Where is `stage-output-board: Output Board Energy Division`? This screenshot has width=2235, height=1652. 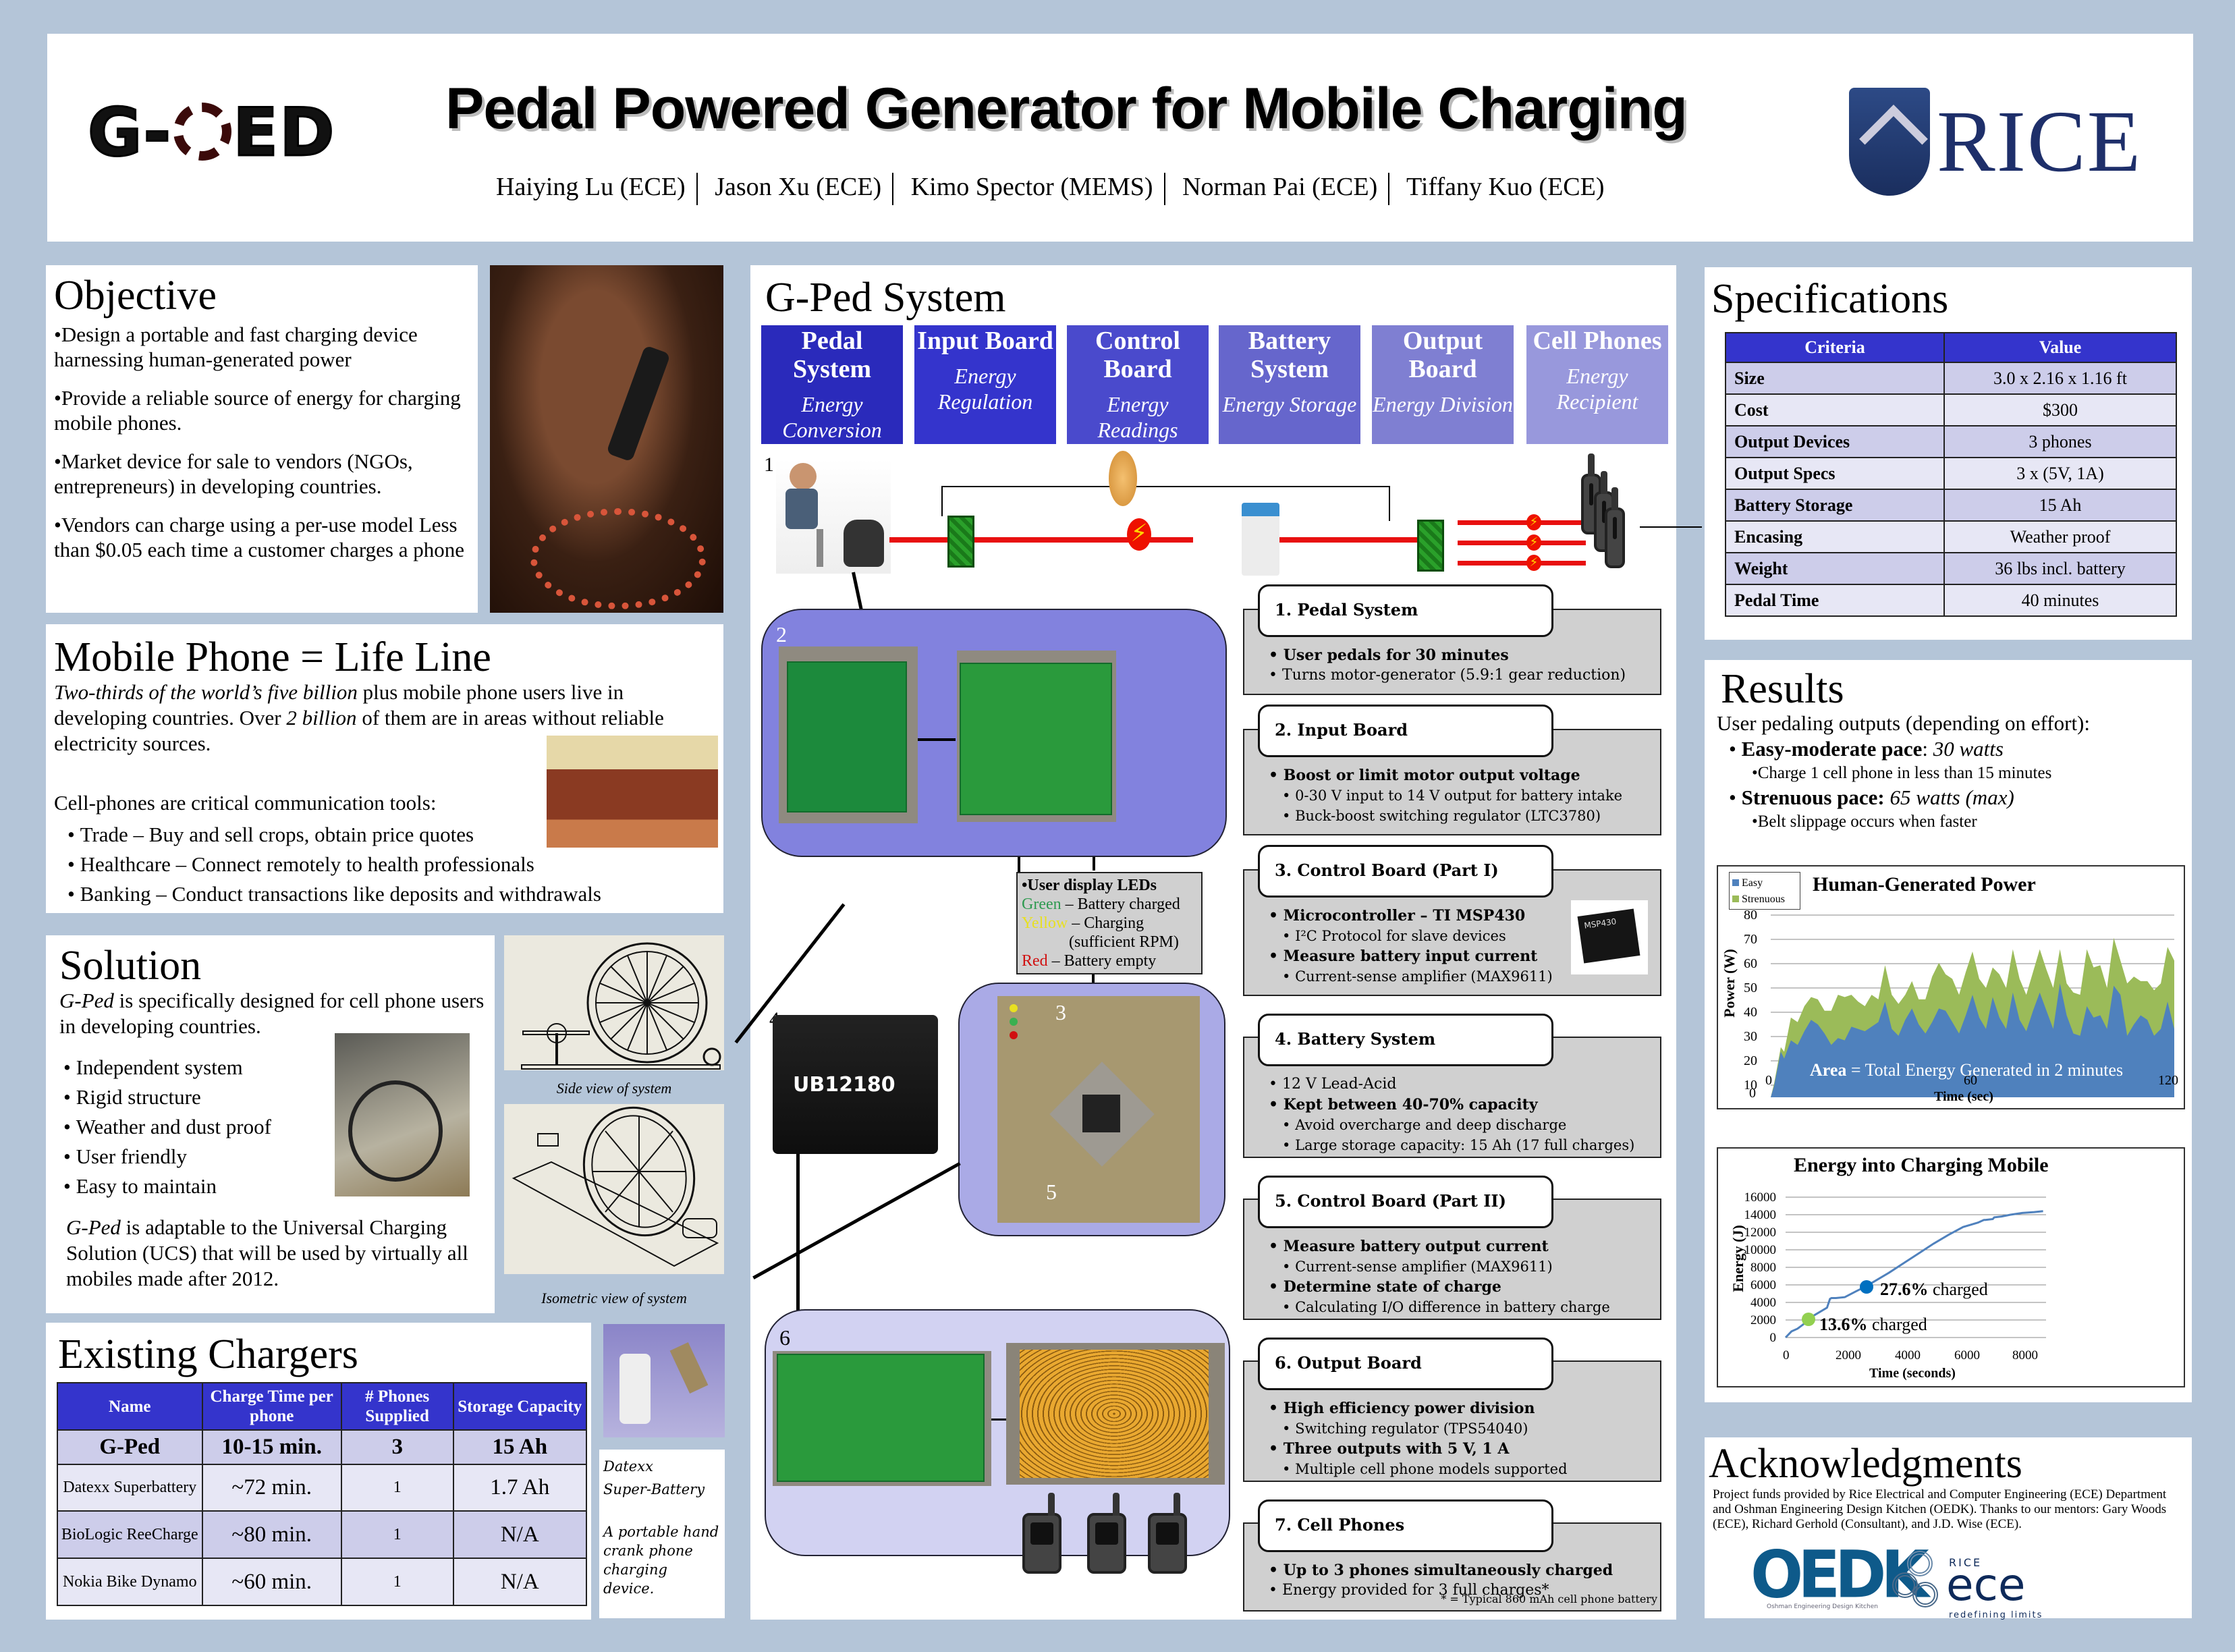
stage-output-board: Output Board Energy Division is located at coordinates (1443, 385).